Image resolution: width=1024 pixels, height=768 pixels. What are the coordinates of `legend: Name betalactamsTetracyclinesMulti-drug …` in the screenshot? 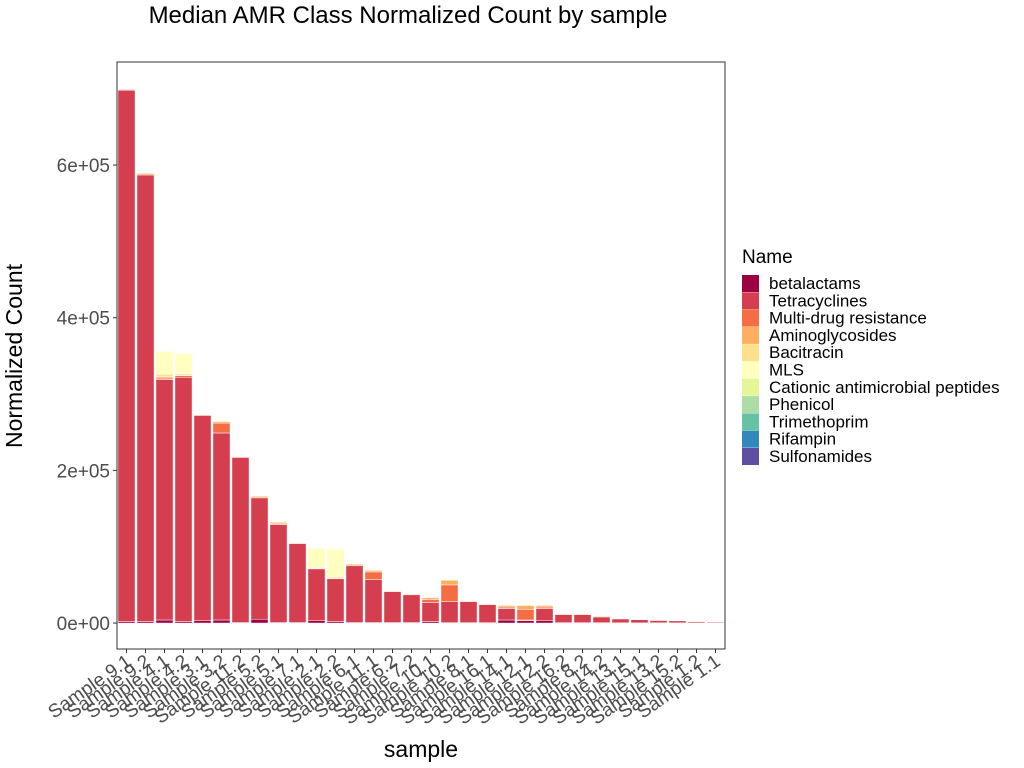 It's located at (871, 356).